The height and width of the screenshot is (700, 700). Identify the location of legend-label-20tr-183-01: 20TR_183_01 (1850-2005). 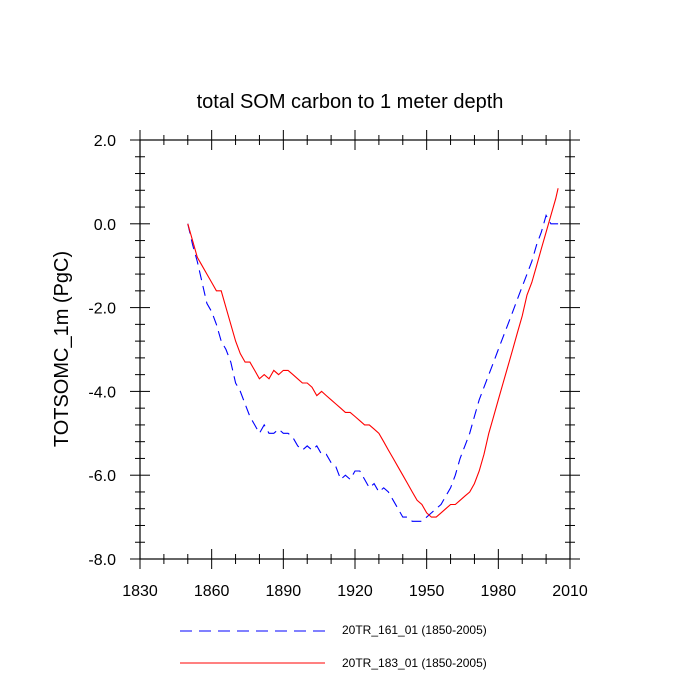
(414, 663).